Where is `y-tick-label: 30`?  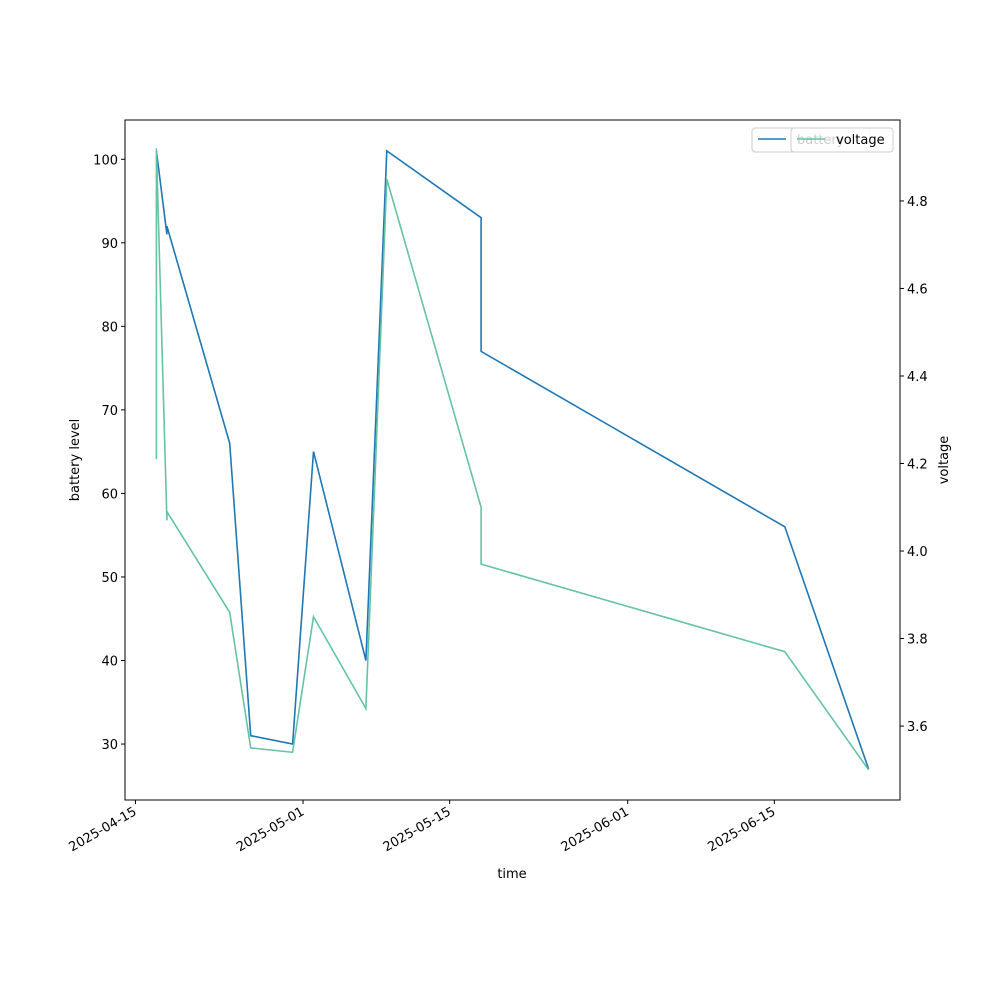
y-tick-label: 30 is located at coordinates (109, 745).